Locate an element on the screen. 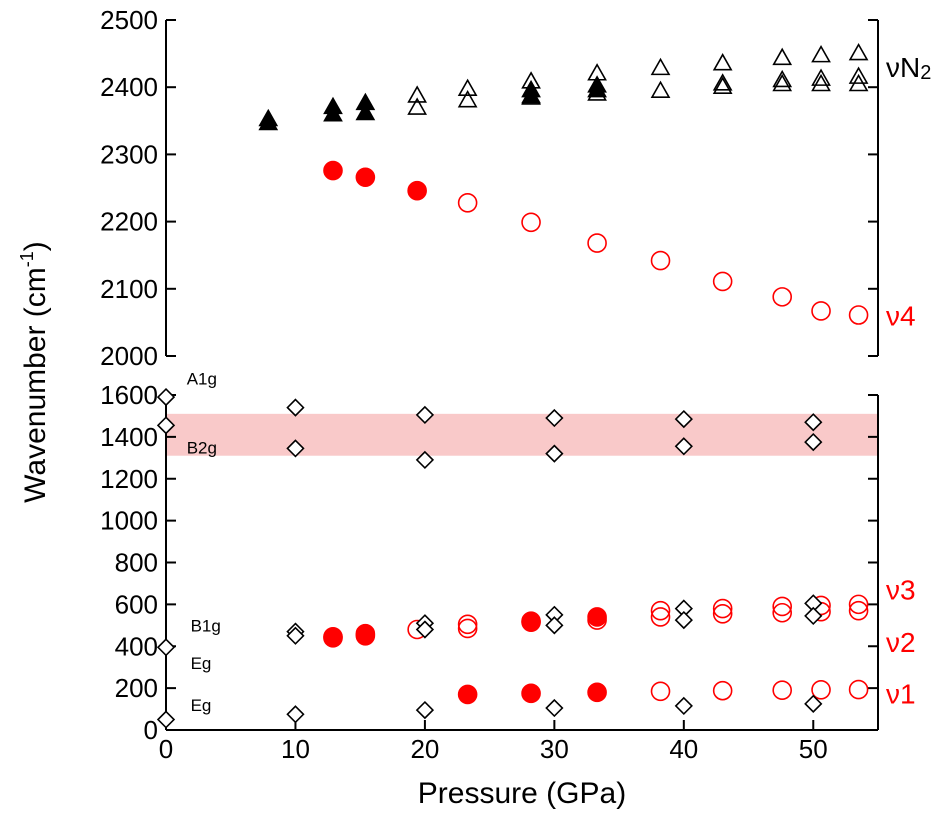  x-tick-label: 0 is located at coordinates (166, 749).